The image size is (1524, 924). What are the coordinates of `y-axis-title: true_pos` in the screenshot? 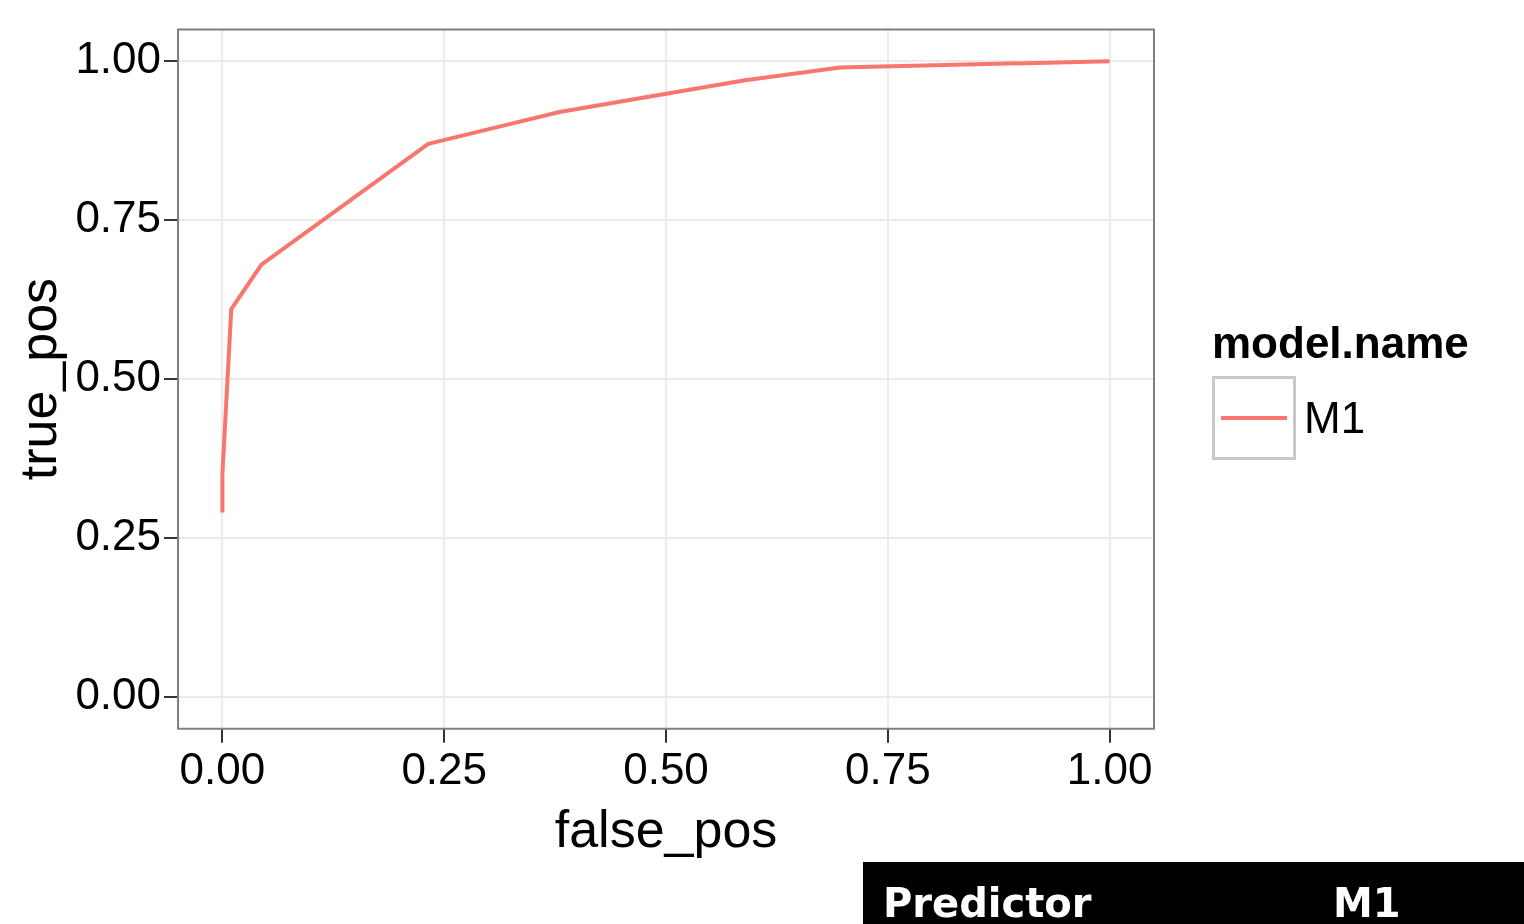 It's located at (37, 379).